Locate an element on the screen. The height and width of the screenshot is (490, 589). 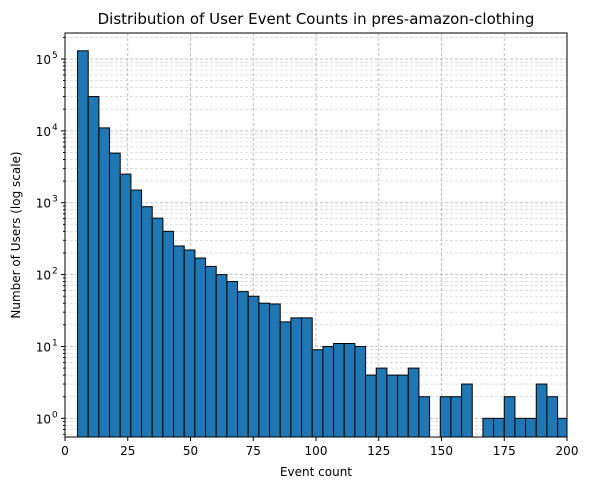
x-tick-label: 100 is located at coordinates (316, 451).